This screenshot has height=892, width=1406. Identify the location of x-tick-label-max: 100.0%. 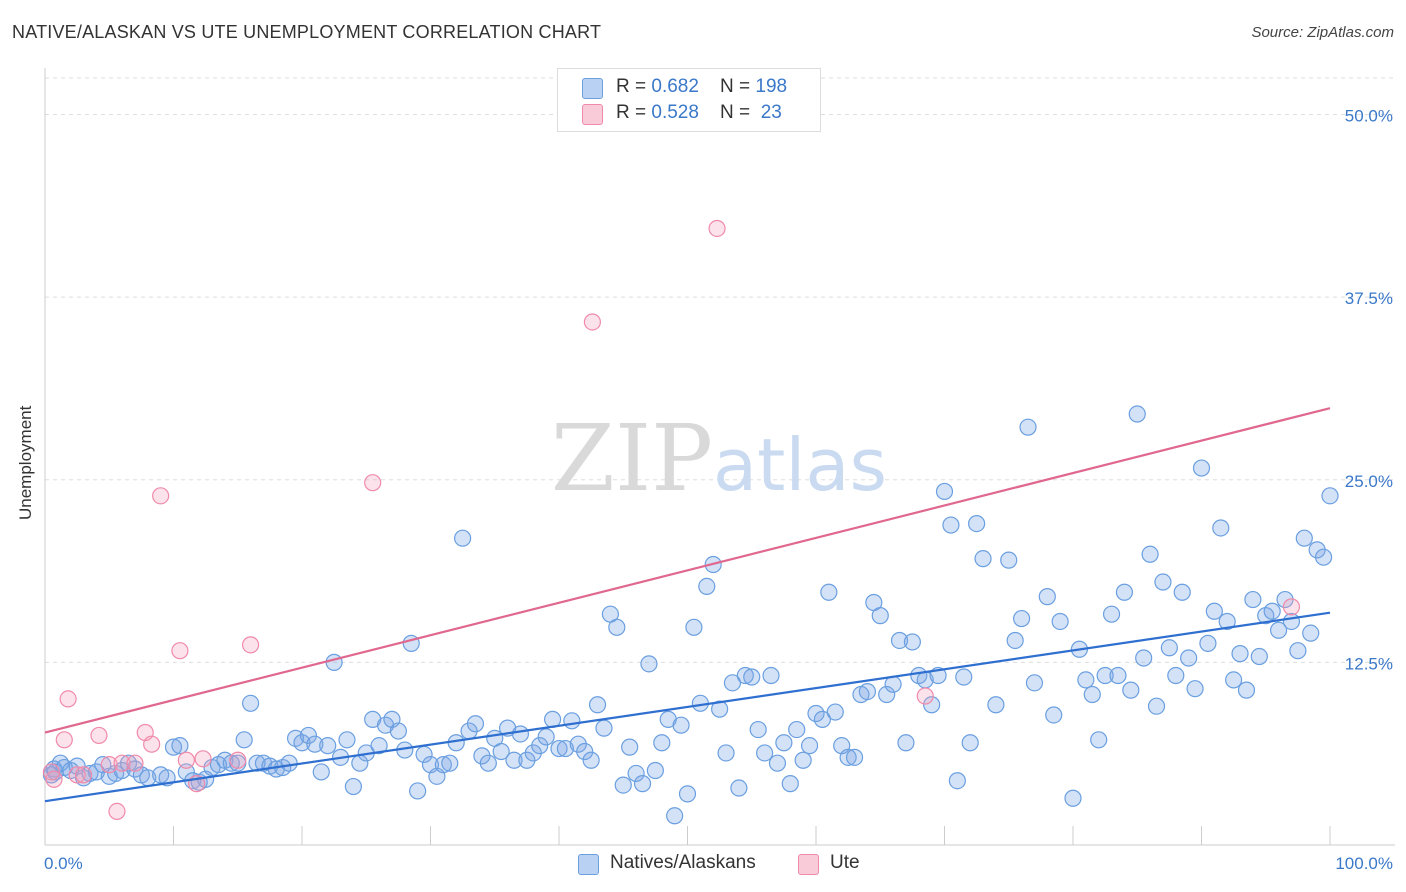
(1364, 863).